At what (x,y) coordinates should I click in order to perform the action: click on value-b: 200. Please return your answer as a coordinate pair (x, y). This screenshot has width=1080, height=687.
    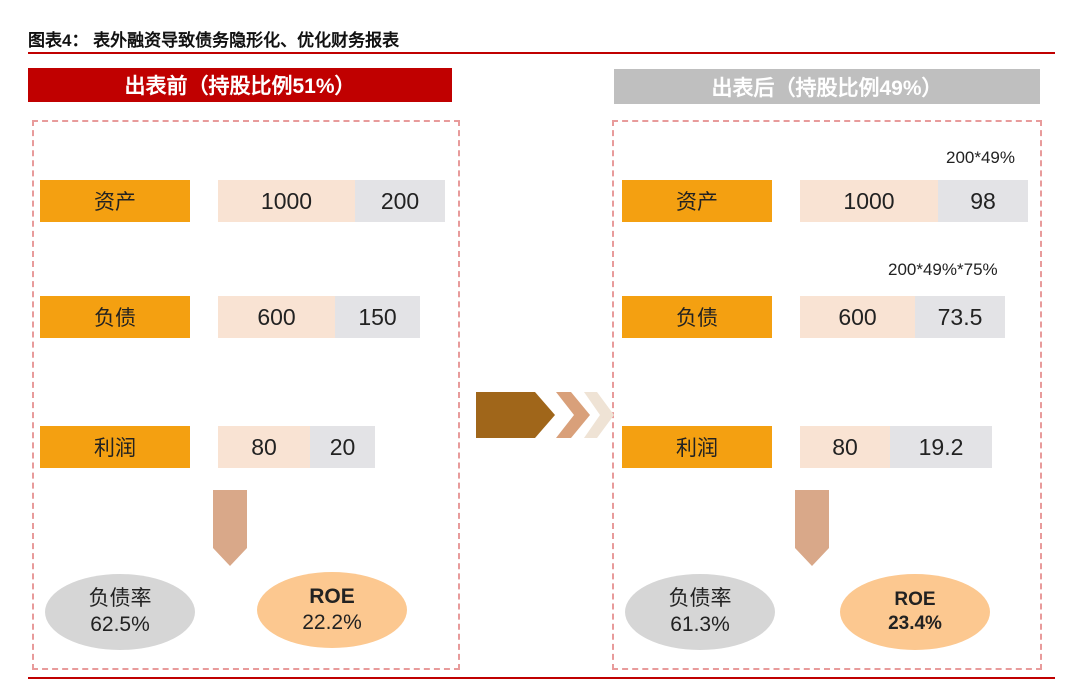
    Looking at the image, I should click on (400, 201).